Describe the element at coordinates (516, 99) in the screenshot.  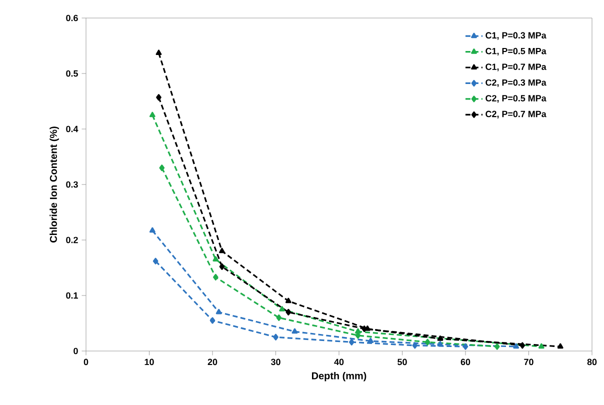
I see `legend-label: C2, P=0.5 MPa` at that location.